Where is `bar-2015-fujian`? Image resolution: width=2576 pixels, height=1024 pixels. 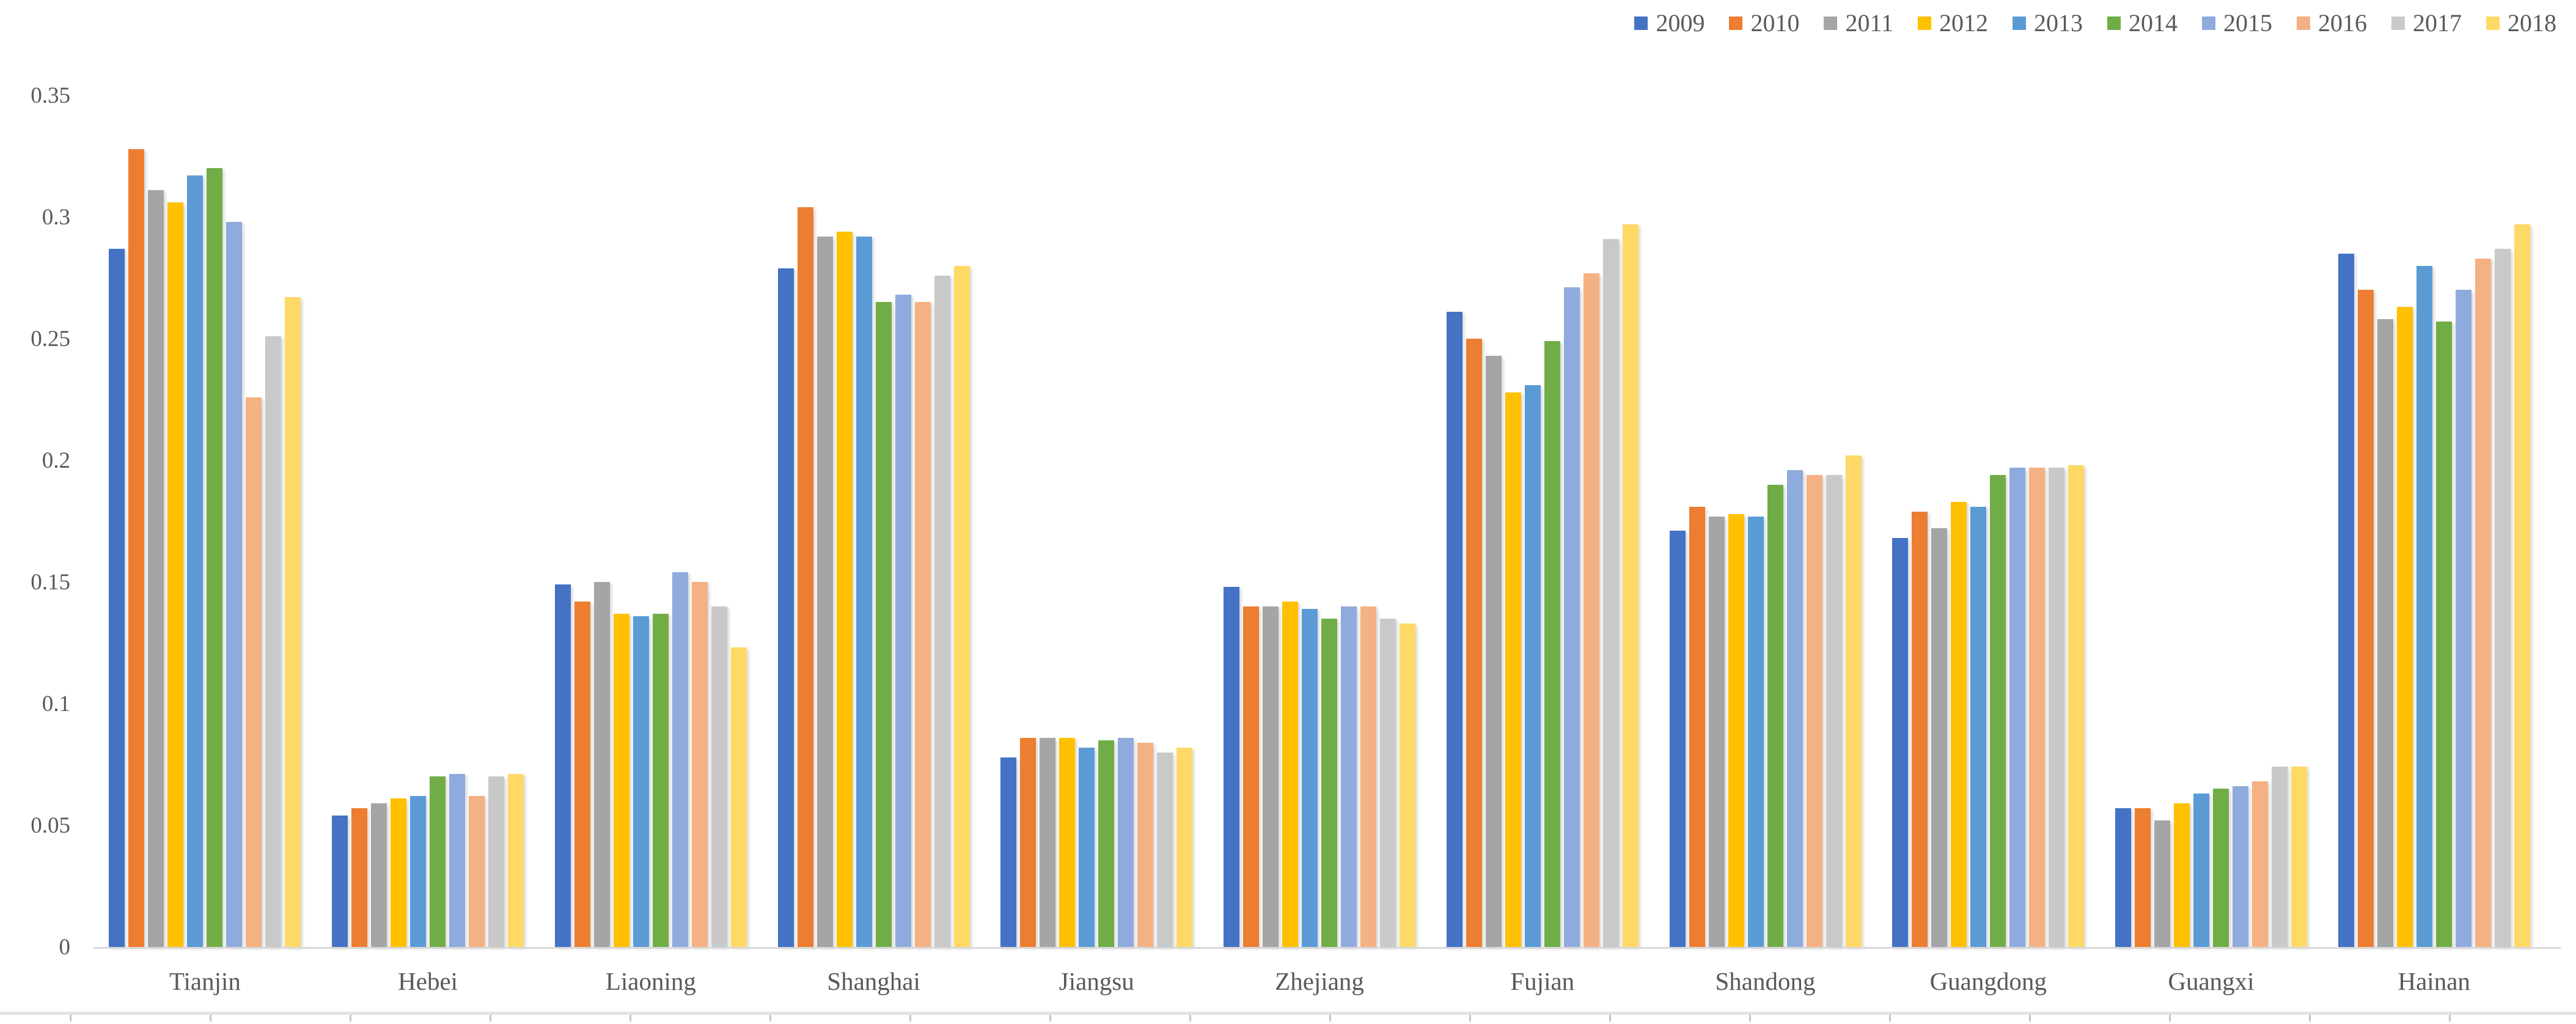 bar-2015-fujian is located at coordinates (1571, 617).